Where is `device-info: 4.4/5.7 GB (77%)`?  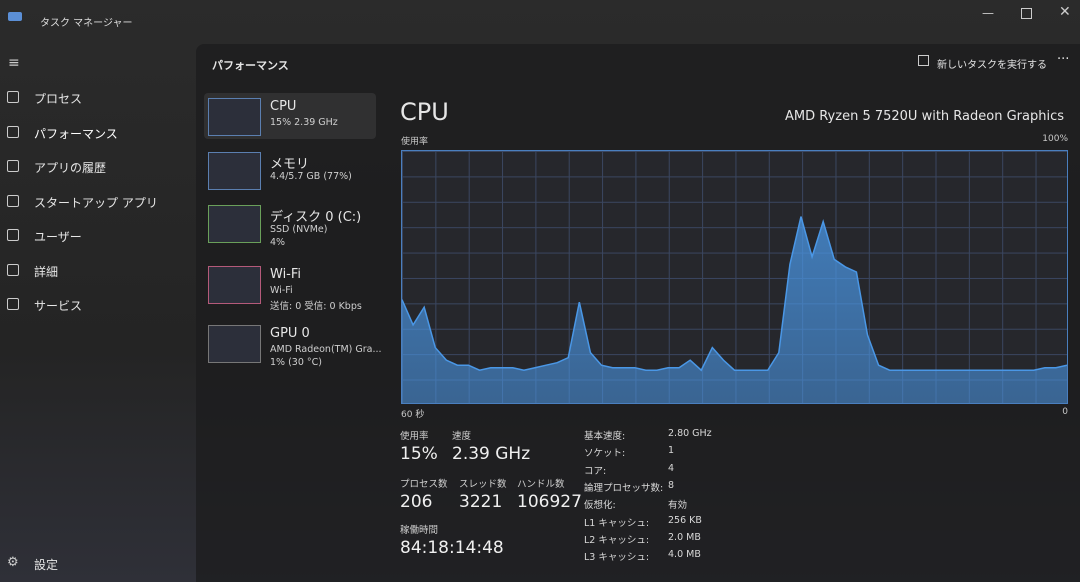
device-info: 4.4/5.7 GB (77%) is located at coordinates (311, 176).